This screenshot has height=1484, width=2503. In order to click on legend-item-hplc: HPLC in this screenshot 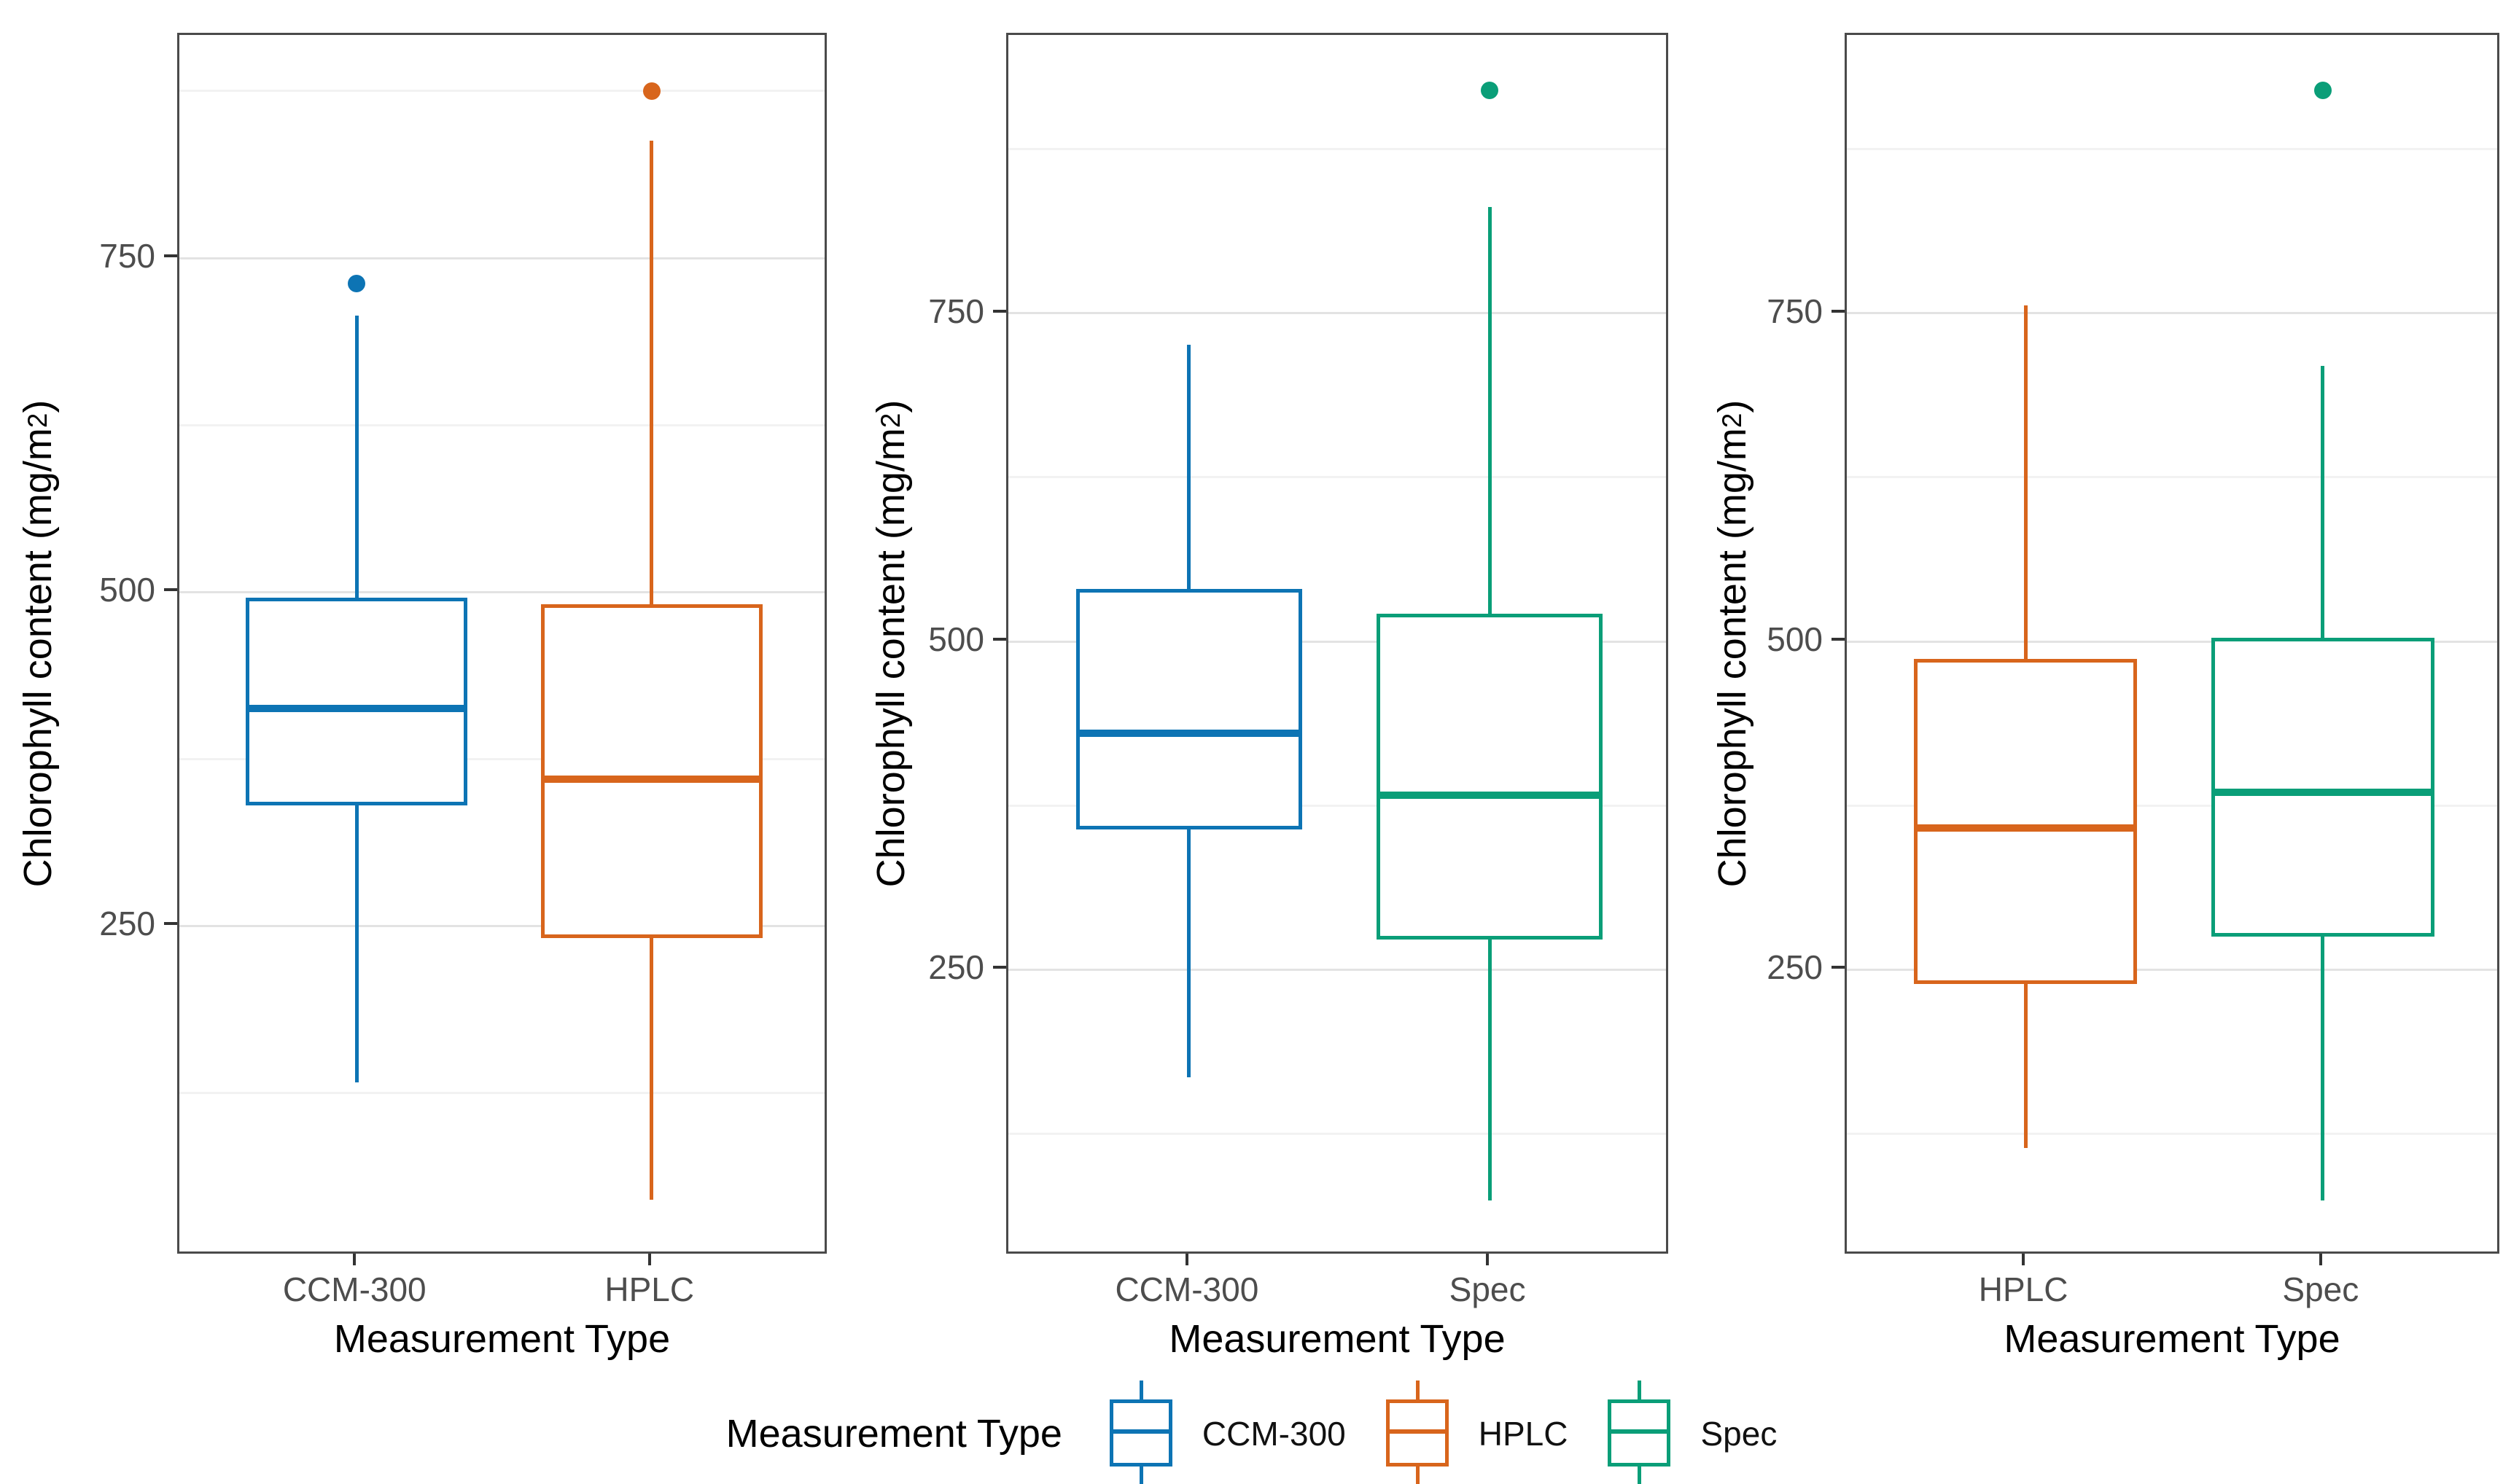, I will do `click(1476, 1431)`.